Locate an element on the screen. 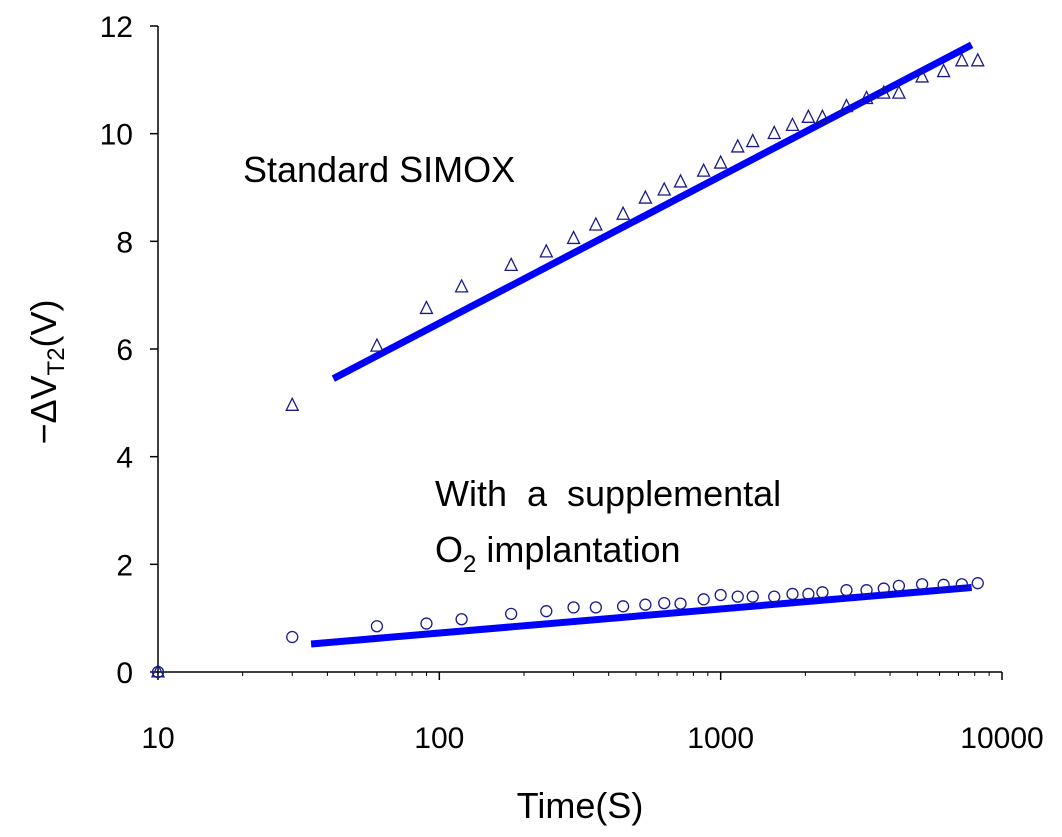 The image size is (1062, 837). annotation-implantation-label: implantation is located at coordinates (578, 549).